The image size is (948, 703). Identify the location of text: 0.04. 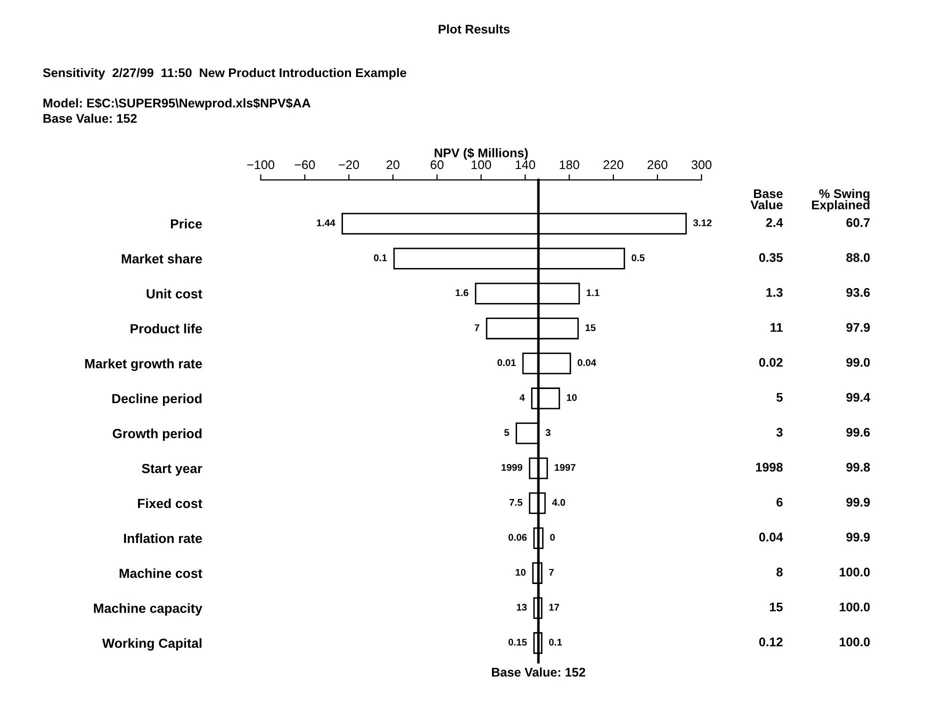
(771, 537).